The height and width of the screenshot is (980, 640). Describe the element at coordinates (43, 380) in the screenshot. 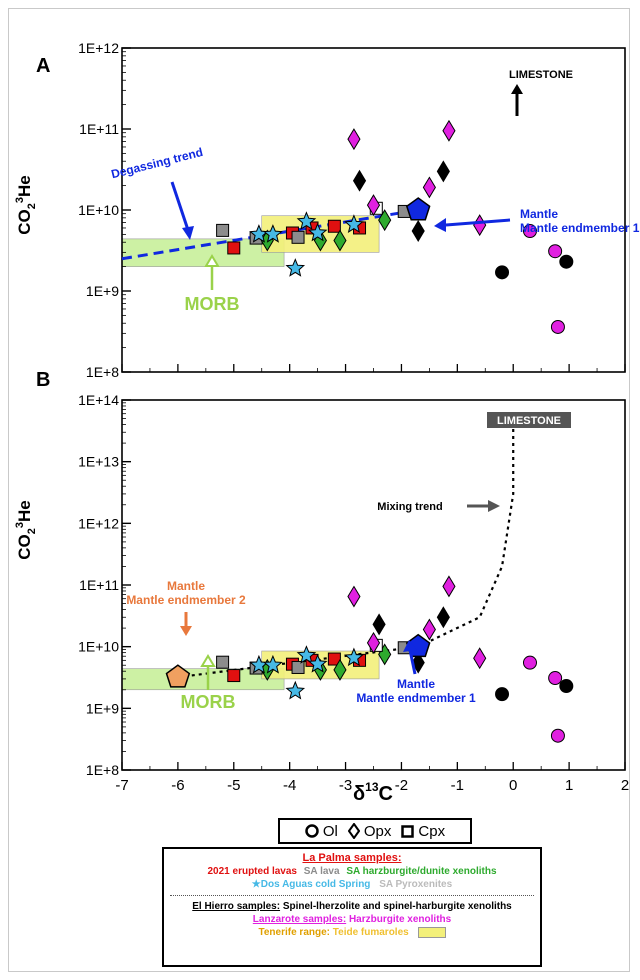

I see `panel-b-label: B` at that location.